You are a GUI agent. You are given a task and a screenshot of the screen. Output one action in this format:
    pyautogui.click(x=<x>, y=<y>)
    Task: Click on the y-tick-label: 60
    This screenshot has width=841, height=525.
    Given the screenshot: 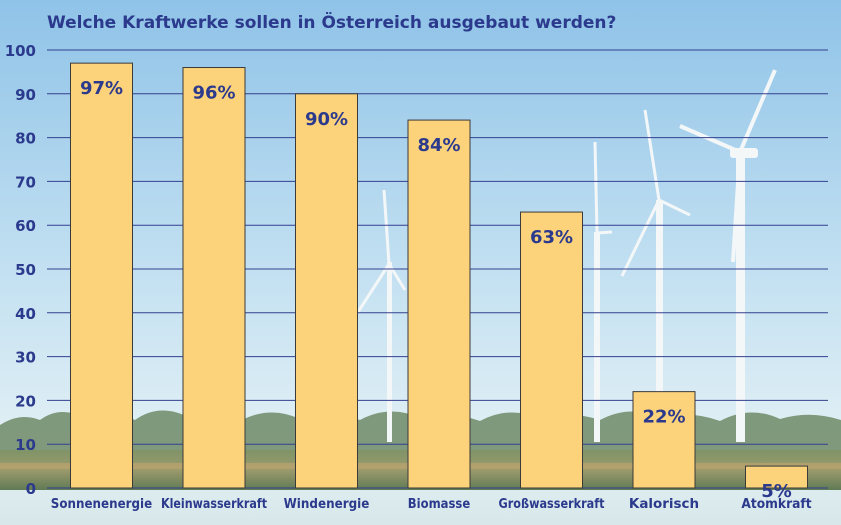 What is the action you would take?
    pyautogui.click(x=25, y=226)
    